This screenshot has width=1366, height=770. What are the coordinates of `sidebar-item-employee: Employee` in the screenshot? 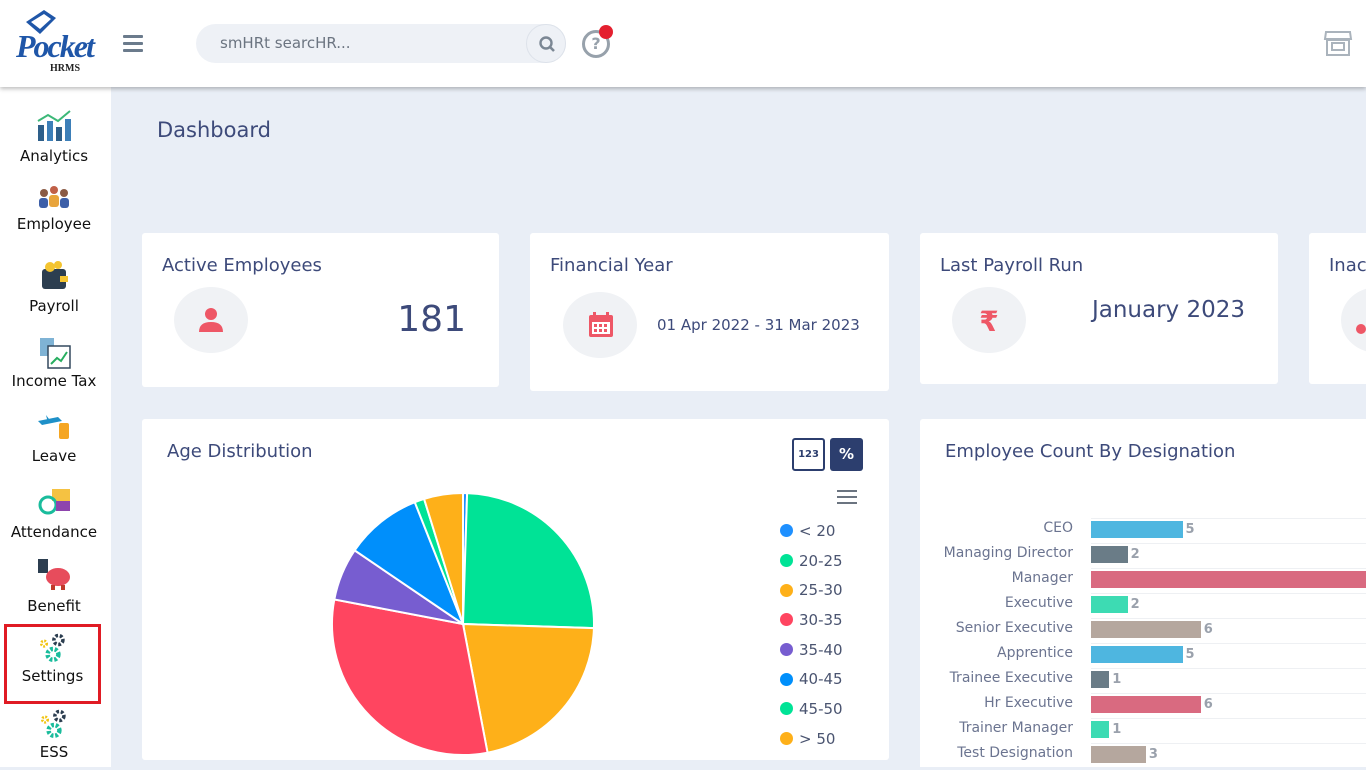 It's located at (54, 208).